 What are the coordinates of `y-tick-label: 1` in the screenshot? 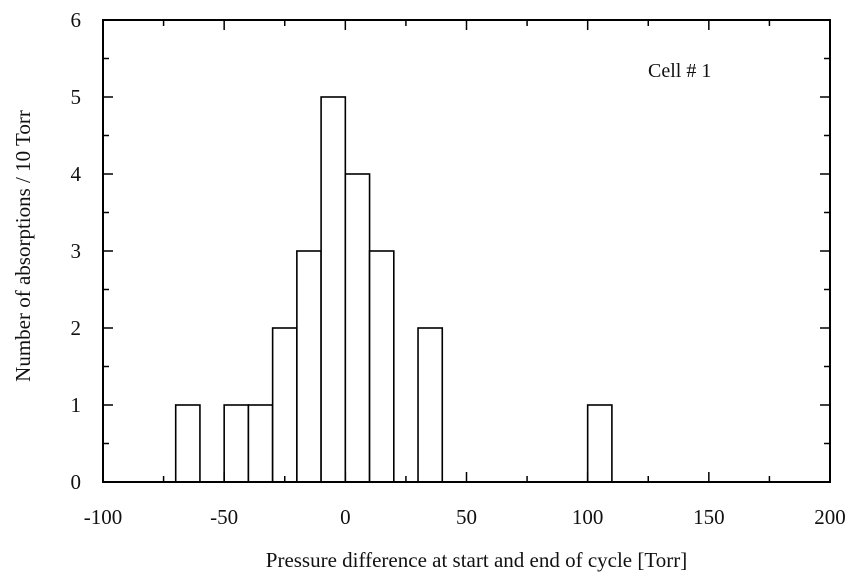 It's located at (76, 405).